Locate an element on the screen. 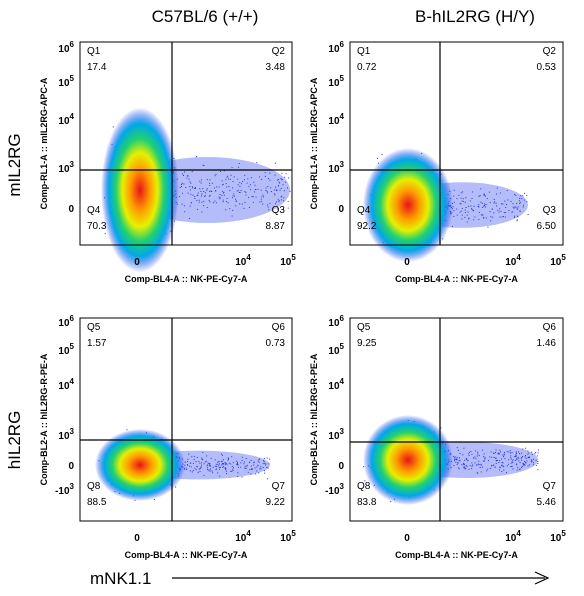 Image resolution: width=584 pixels, height=596 pixels. quadrant-label: Q4 is located at coordinates (94, 210).